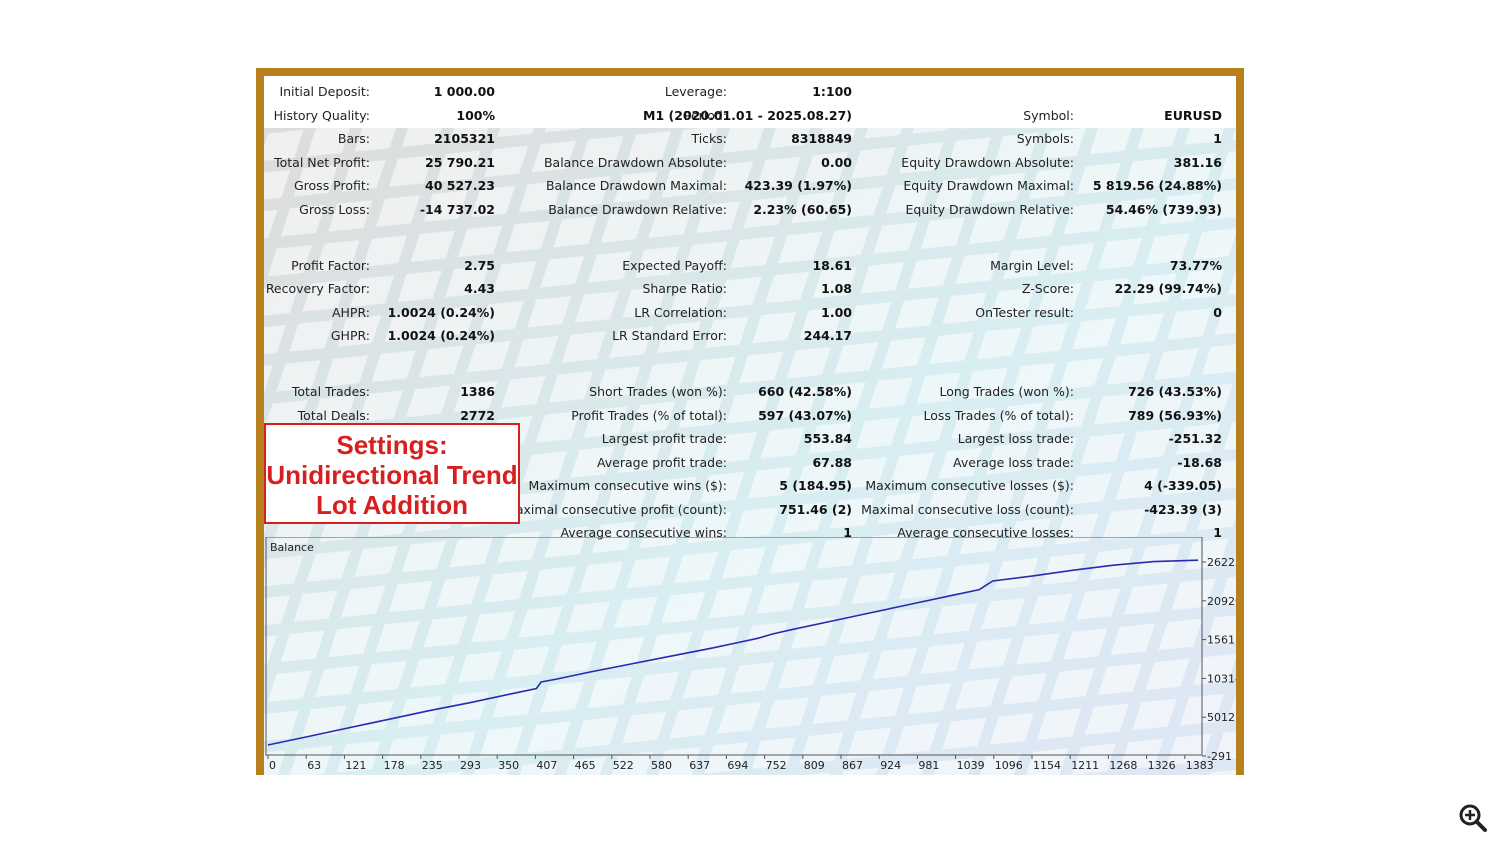 Image resolution: width=1500 pixels, height=844 pixels. I want to click on stat-label: Balance Drawdown Absolute:, so click(635, 162).